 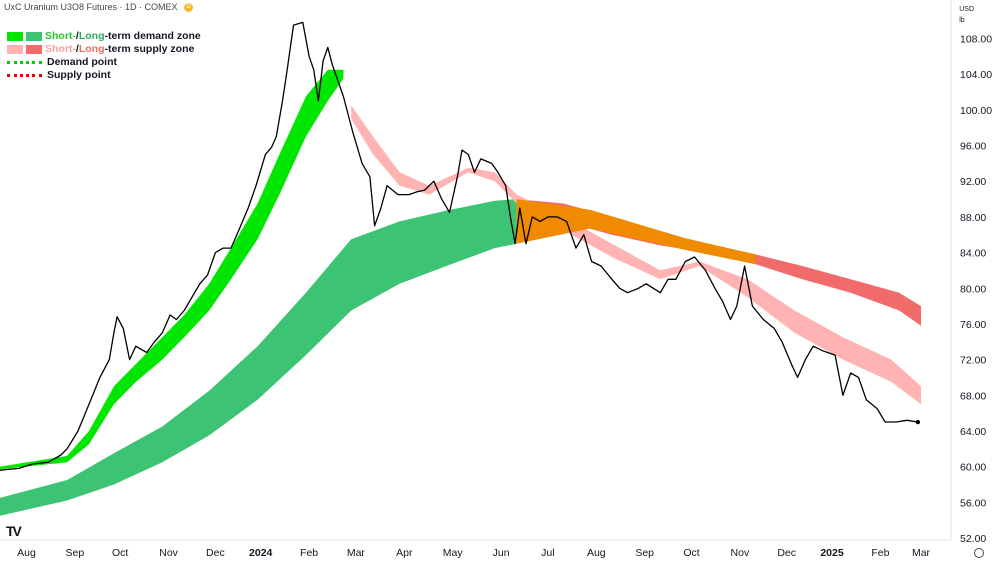 What do you see at coordinates (973, 254) in the screenshot?
I see `y-tick-label: 84.00` at bounding box center [973, 254].